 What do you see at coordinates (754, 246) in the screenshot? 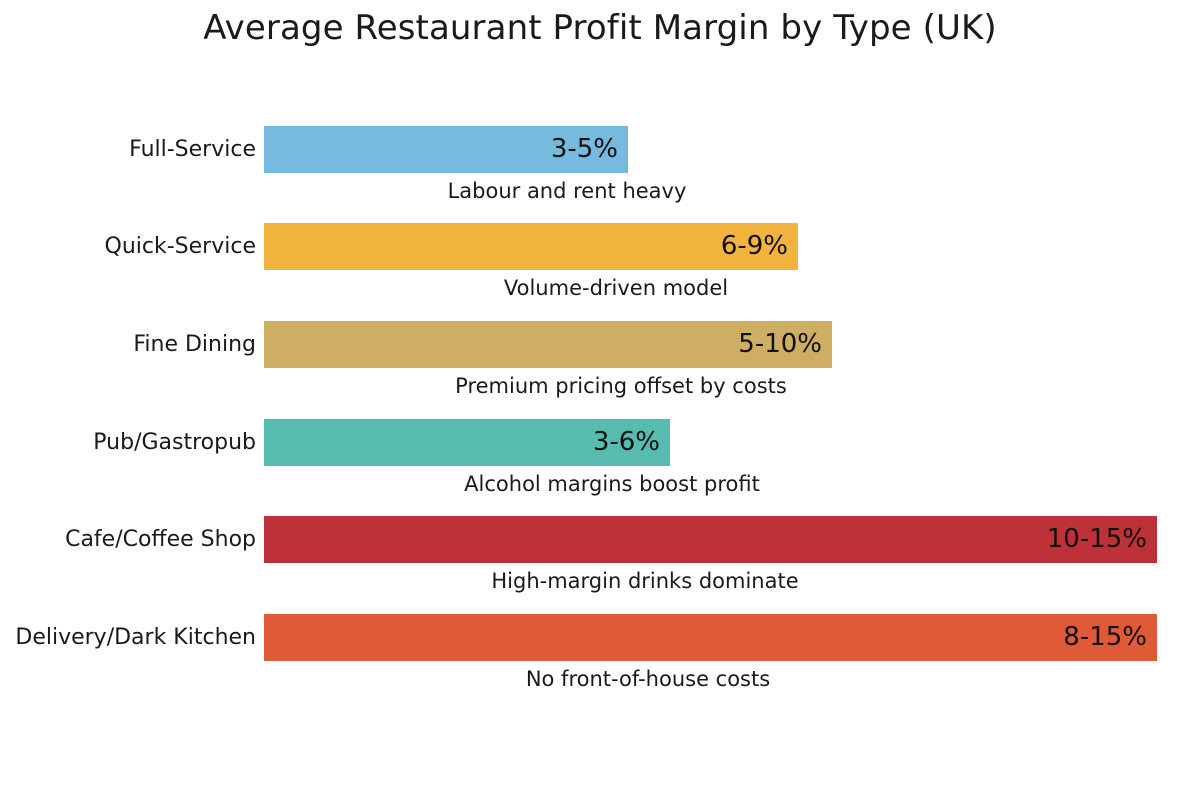
I see `bar-value-label-1: 6-9%` at bounding box center [754, 246].